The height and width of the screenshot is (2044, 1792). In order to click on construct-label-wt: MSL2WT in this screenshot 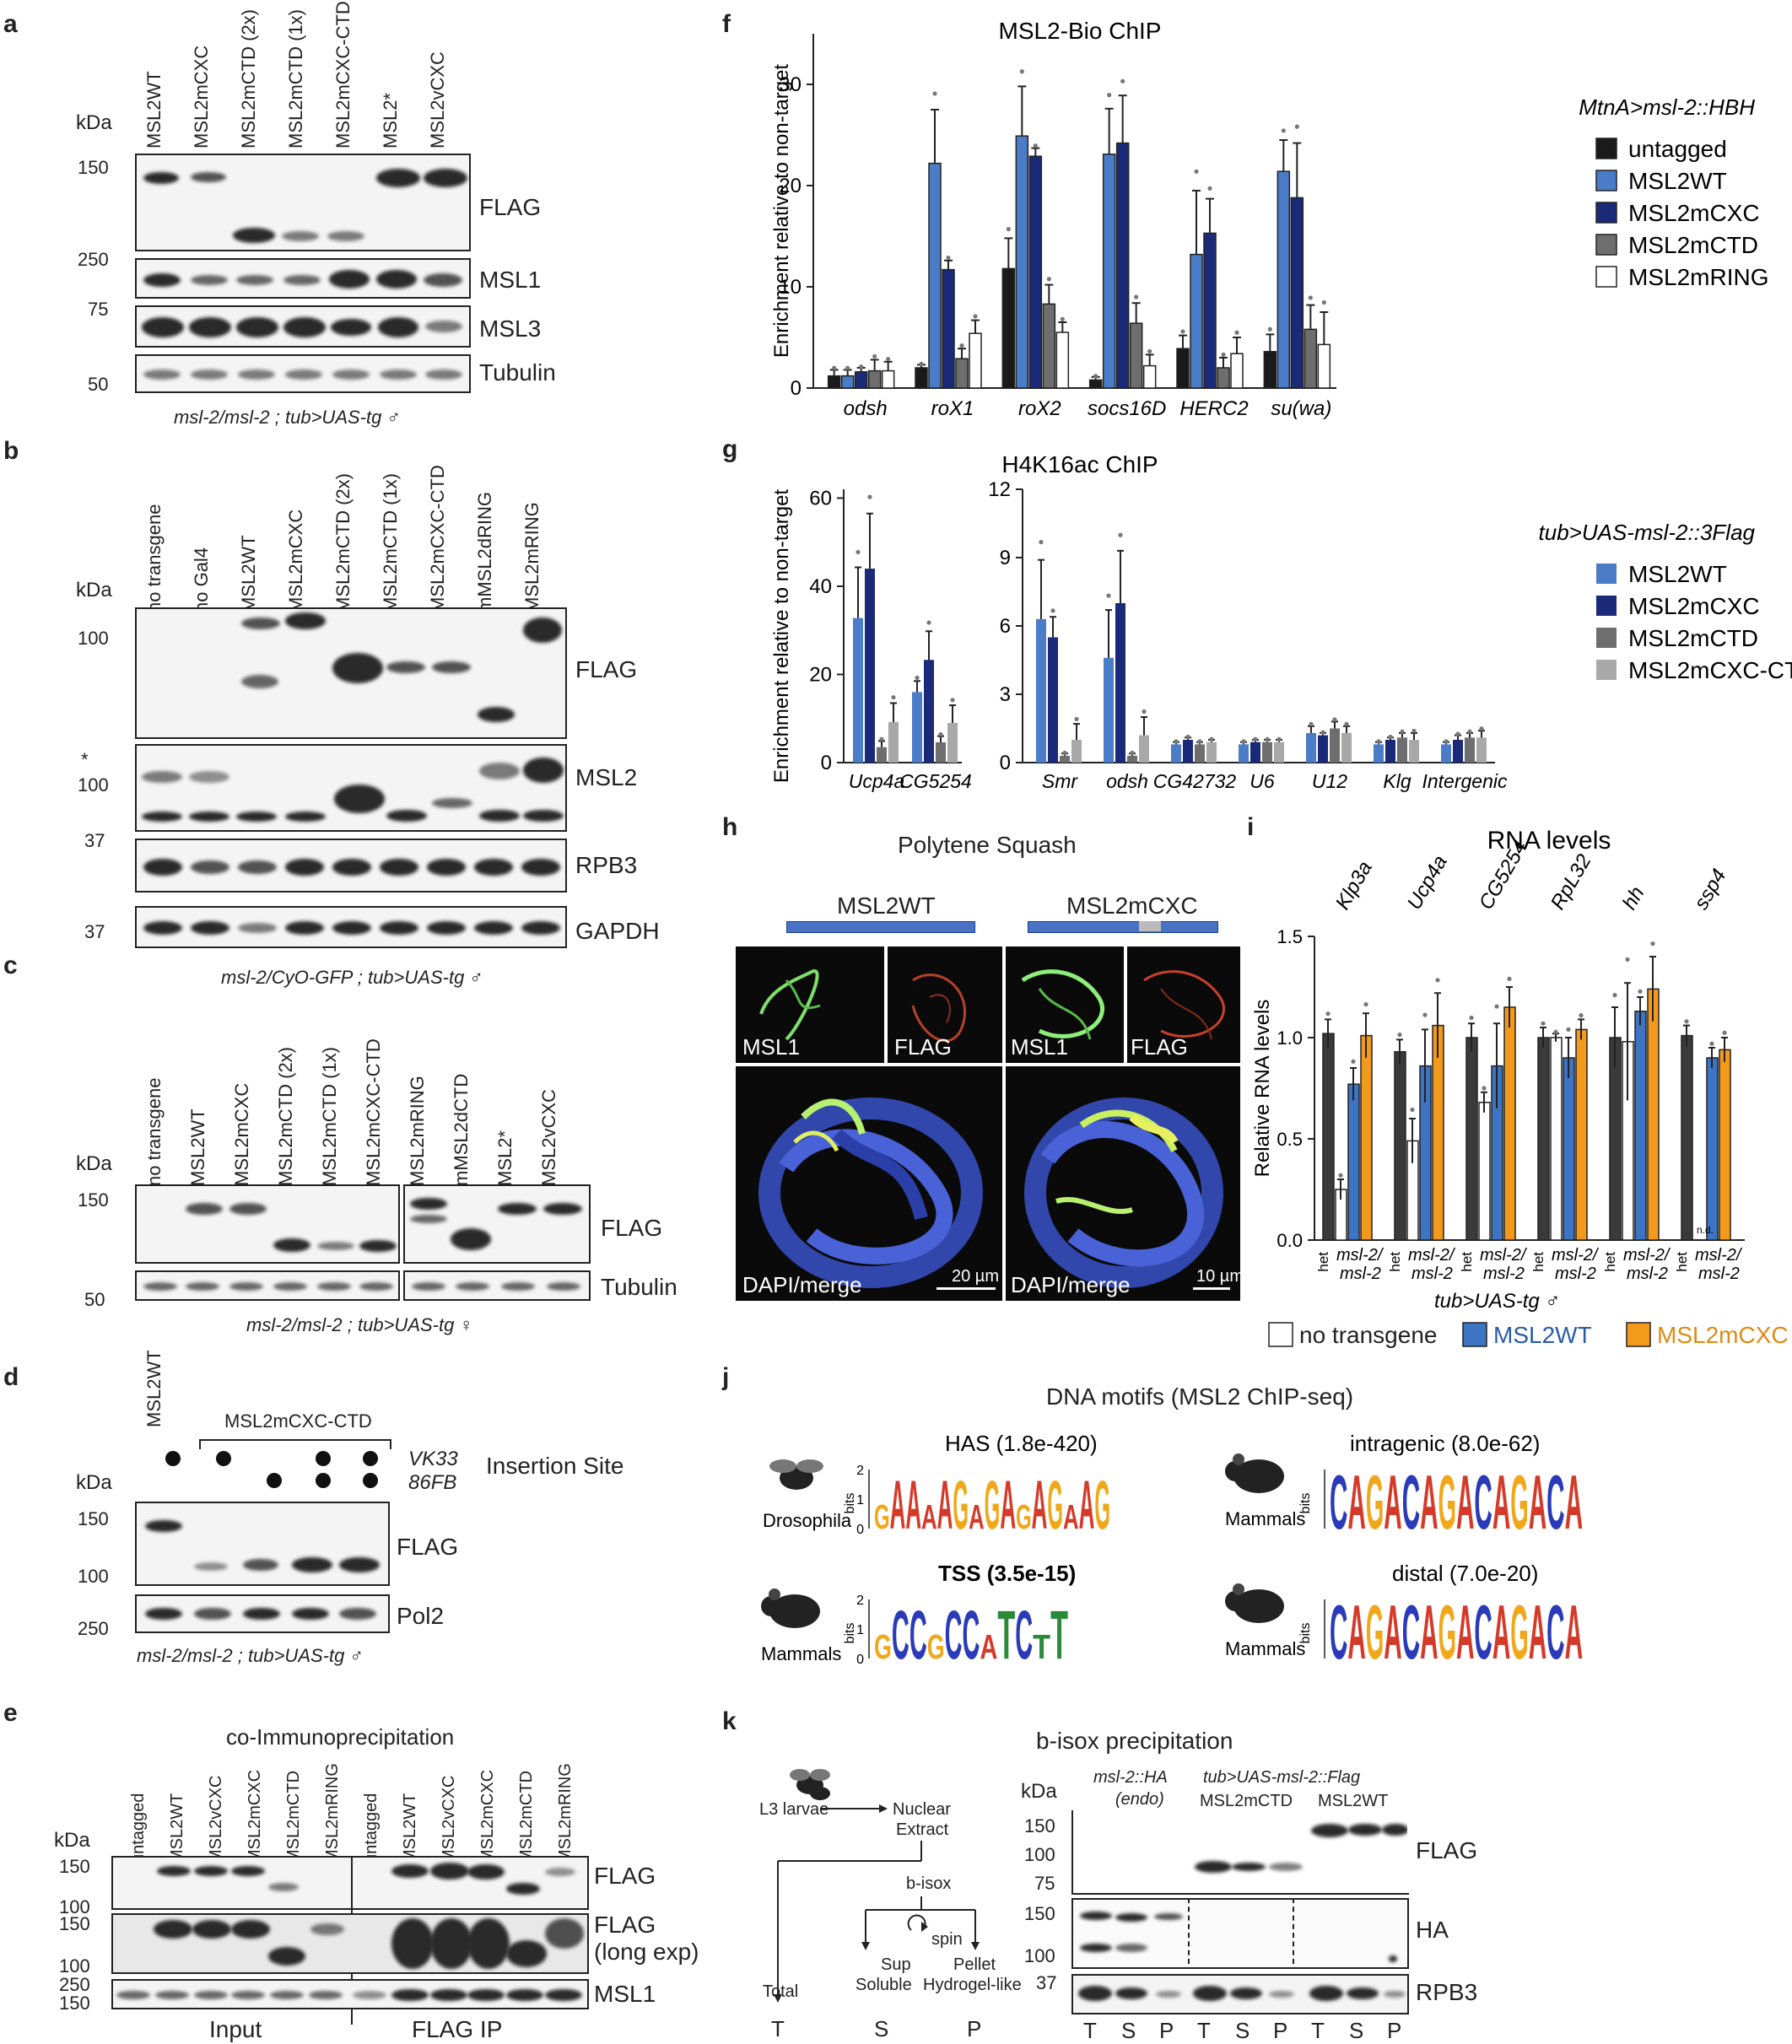, I will do `click(887, 906)`.